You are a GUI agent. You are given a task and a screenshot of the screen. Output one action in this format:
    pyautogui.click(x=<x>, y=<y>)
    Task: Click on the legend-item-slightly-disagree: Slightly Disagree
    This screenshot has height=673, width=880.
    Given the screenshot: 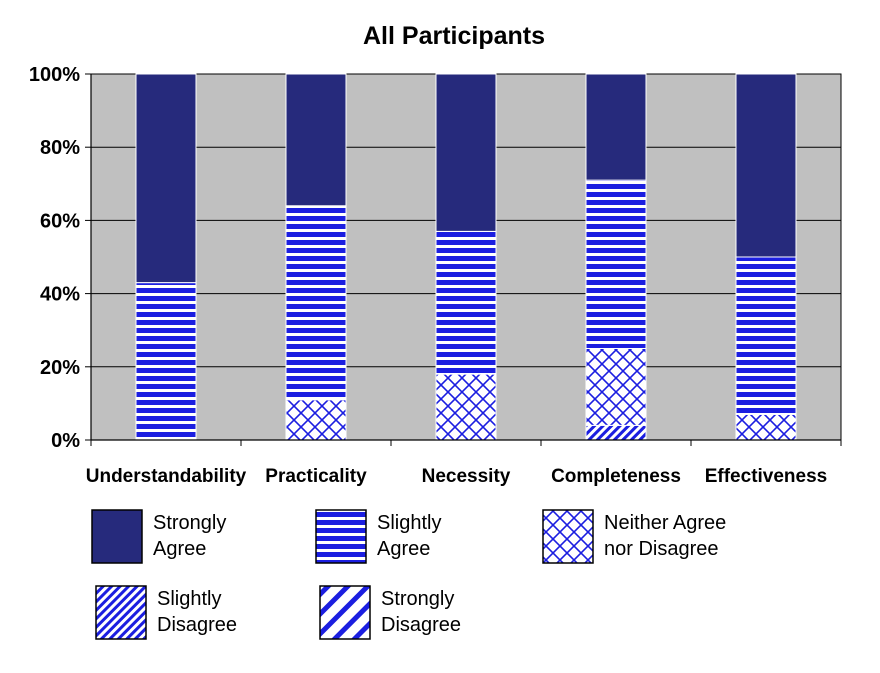 What is the action you would take?
    pyautogui.click(x=166, y=612)
    